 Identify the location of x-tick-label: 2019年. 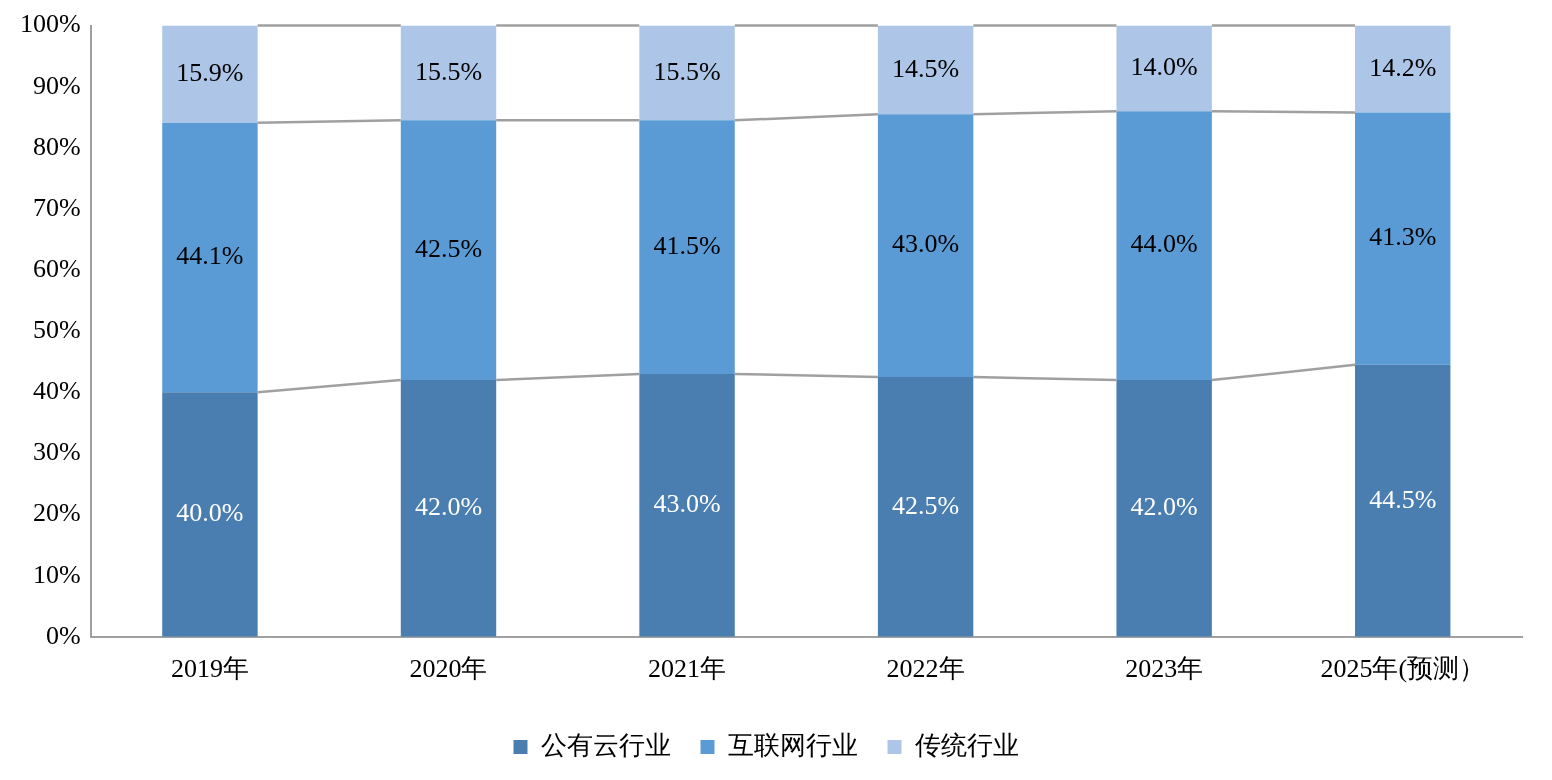
(209, 669).